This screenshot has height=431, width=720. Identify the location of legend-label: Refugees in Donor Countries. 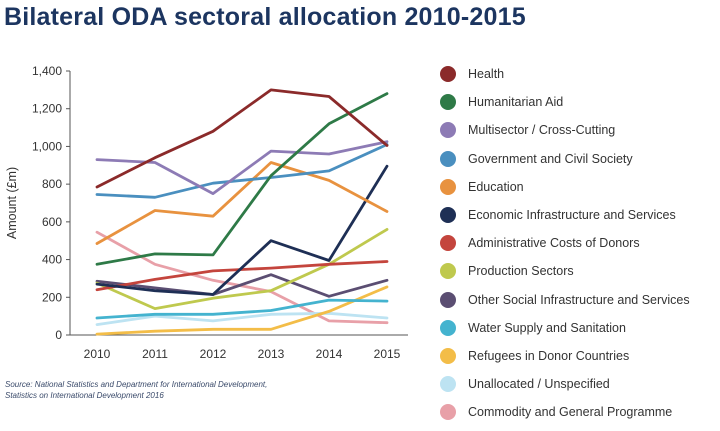
(549, 355).